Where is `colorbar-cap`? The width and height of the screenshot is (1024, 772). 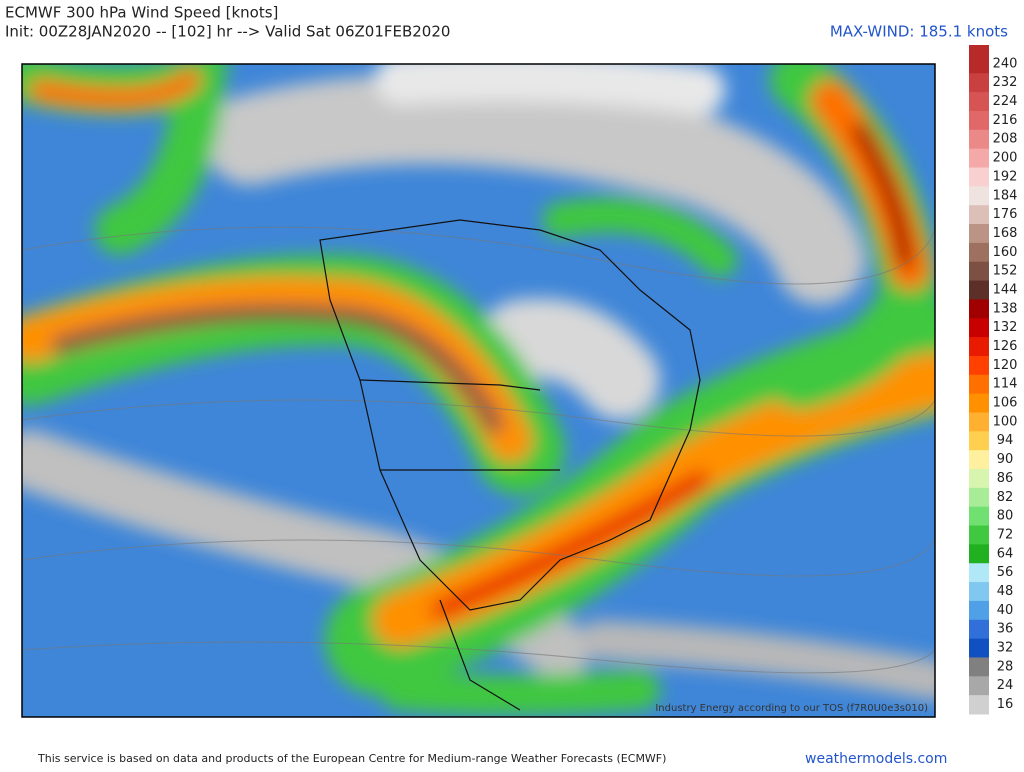 colorbar-cap is located at coordinates (979, 50).